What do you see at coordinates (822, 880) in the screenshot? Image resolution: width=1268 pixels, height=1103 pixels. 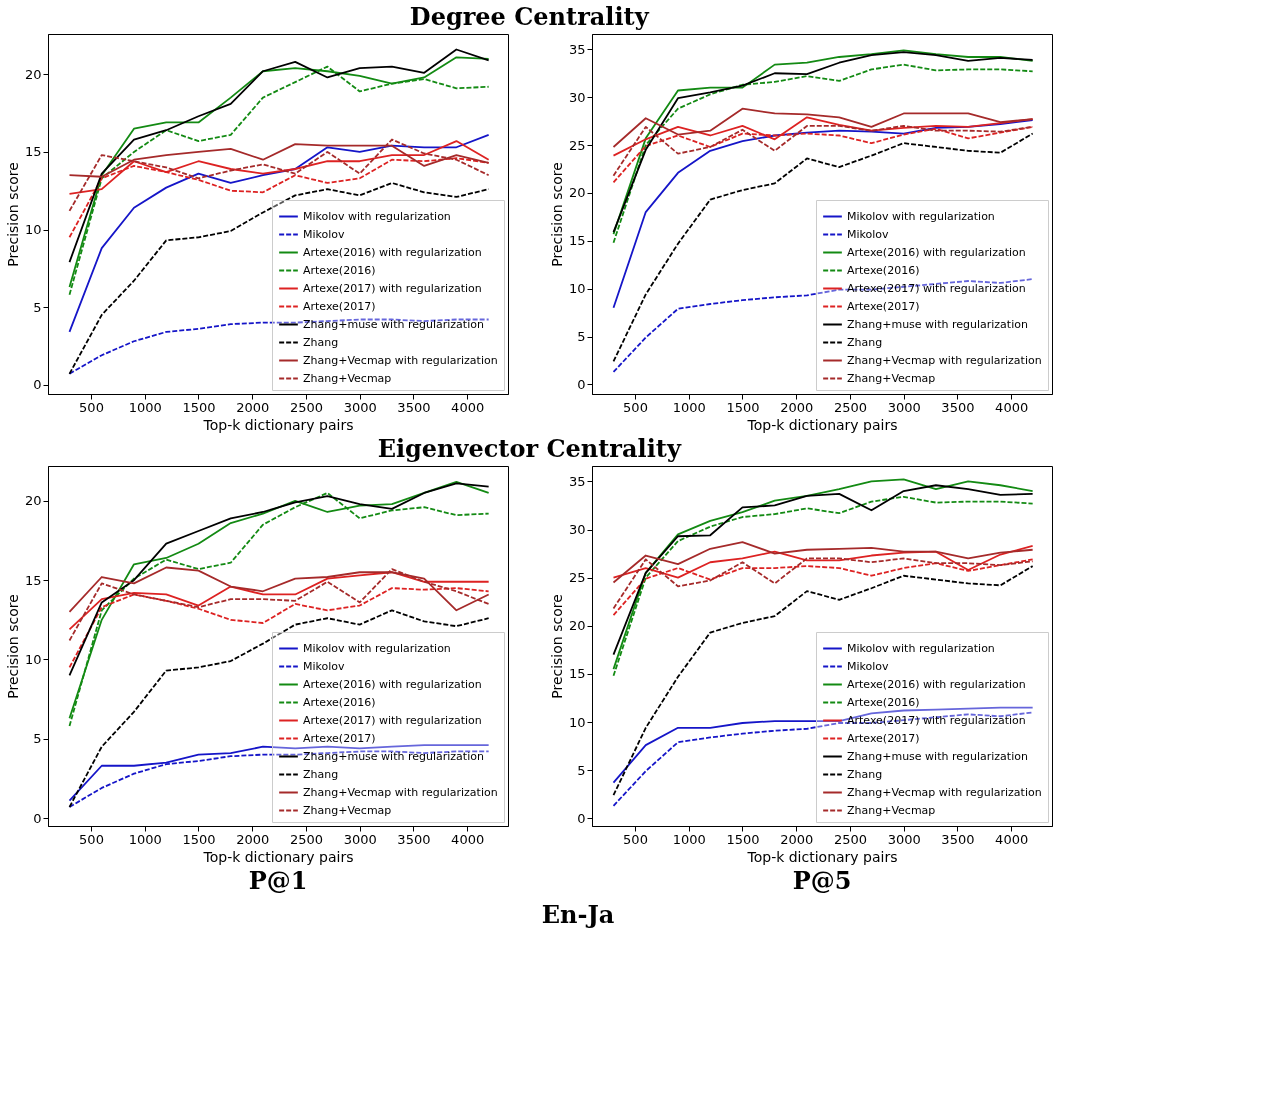 I see `text: P@5` at bounding box center [822, 880].